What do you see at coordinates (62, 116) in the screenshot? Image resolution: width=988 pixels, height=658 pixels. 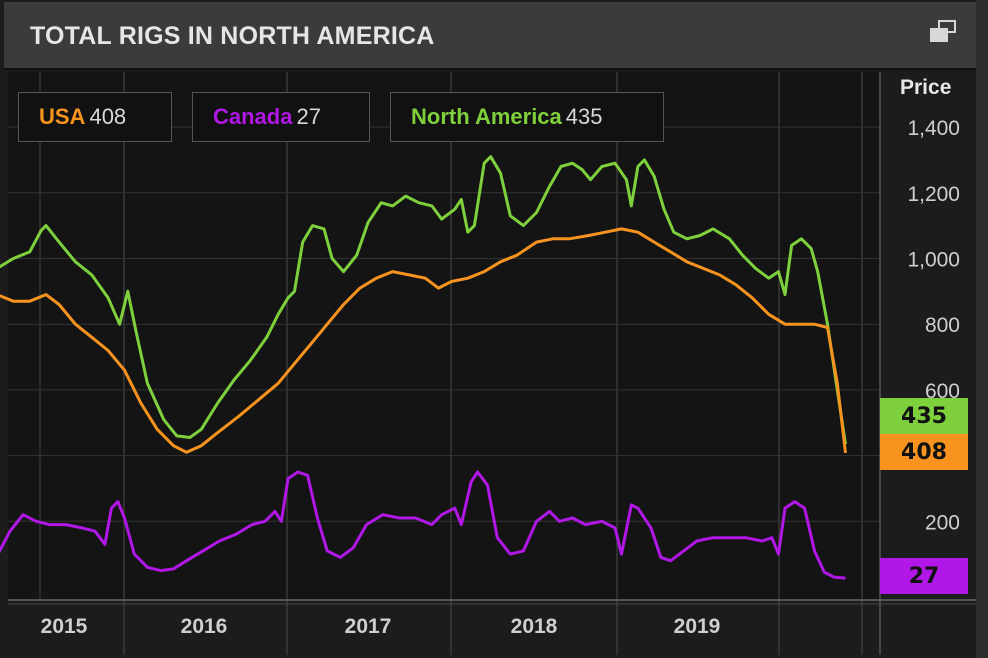 I see `legend-label-usa: USA` at bounding box center [62, 116].